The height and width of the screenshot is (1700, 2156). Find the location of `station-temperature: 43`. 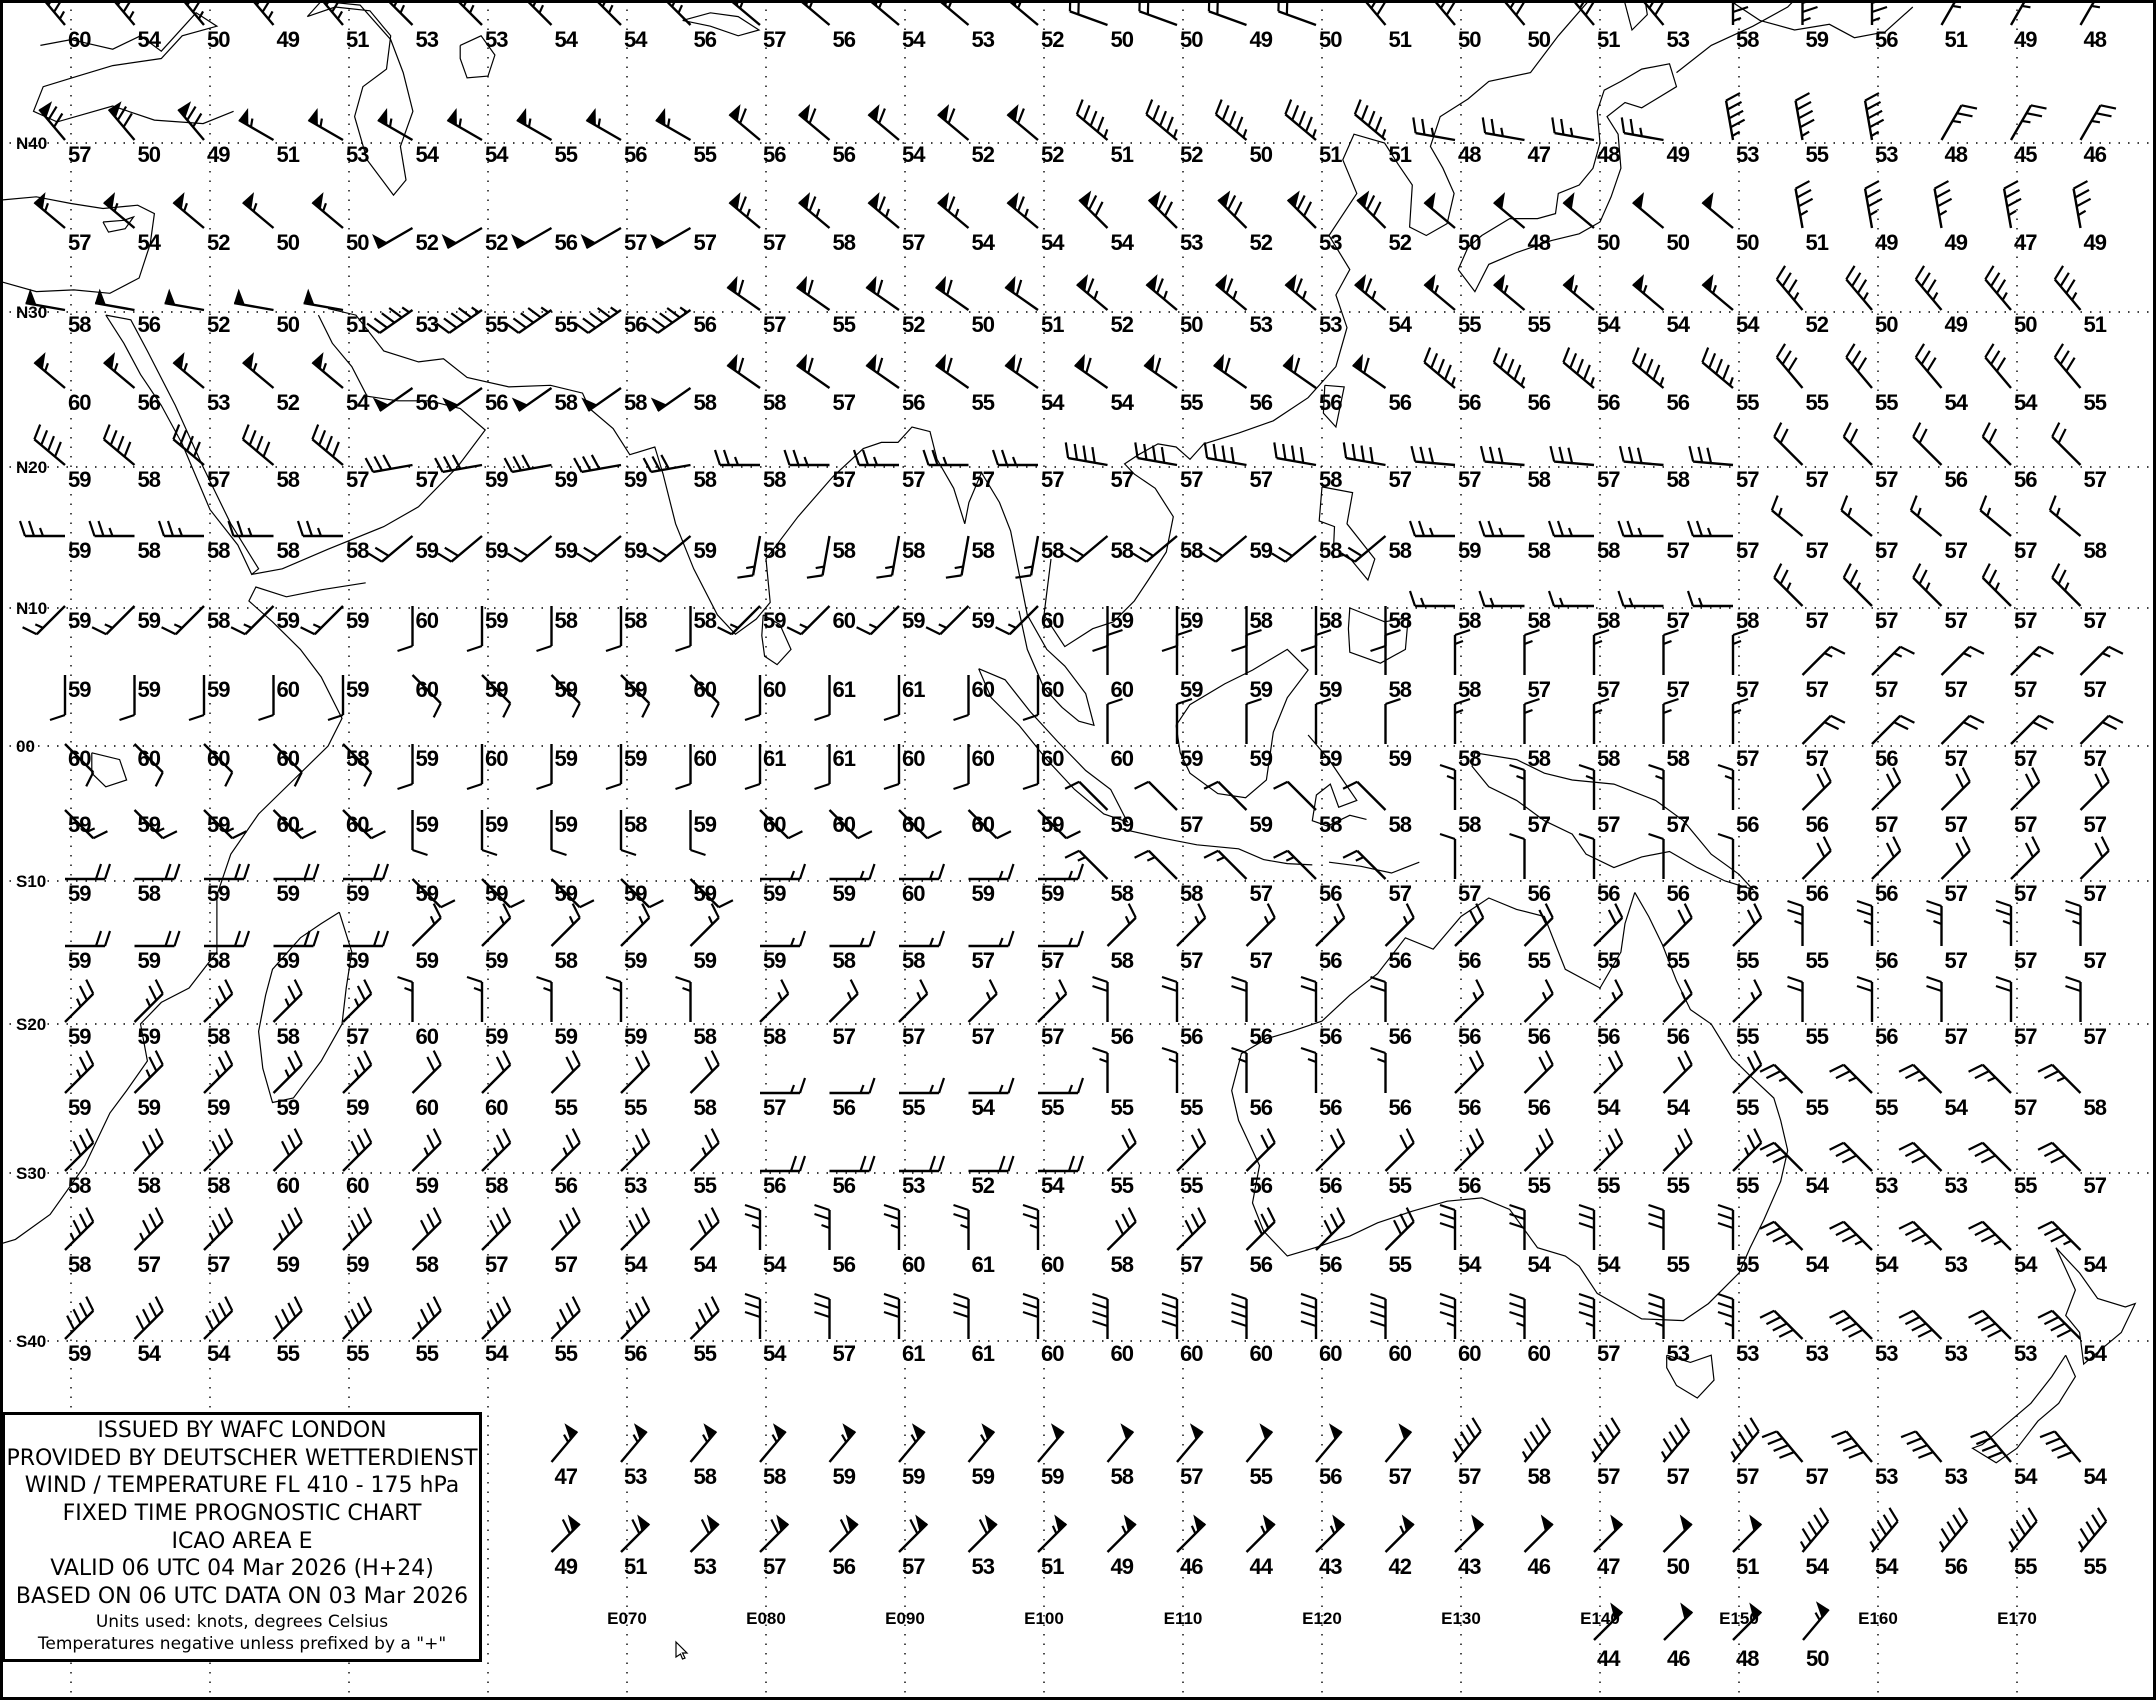

station-temperature: 43 is located at coordinates (1330, 1566).